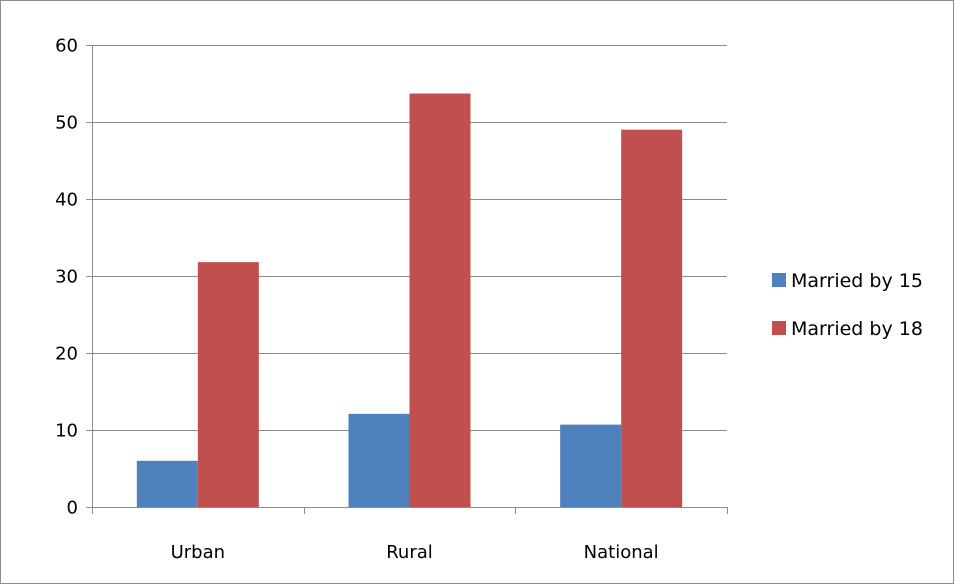 Image resolution: width=954 pixels, height=584 pixels. I want to click on y-tick-label-40: 40, so click(66, 200).